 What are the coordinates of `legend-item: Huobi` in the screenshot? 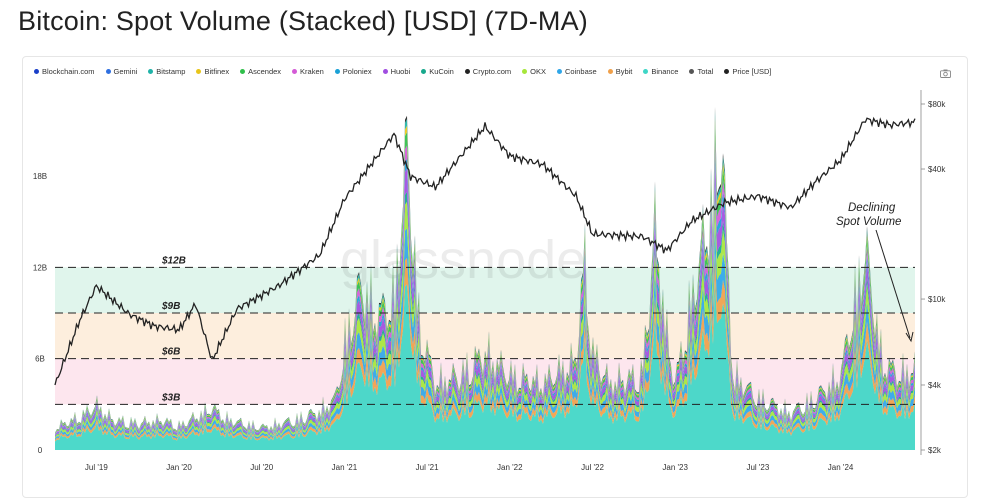 It's located at (396, 71).